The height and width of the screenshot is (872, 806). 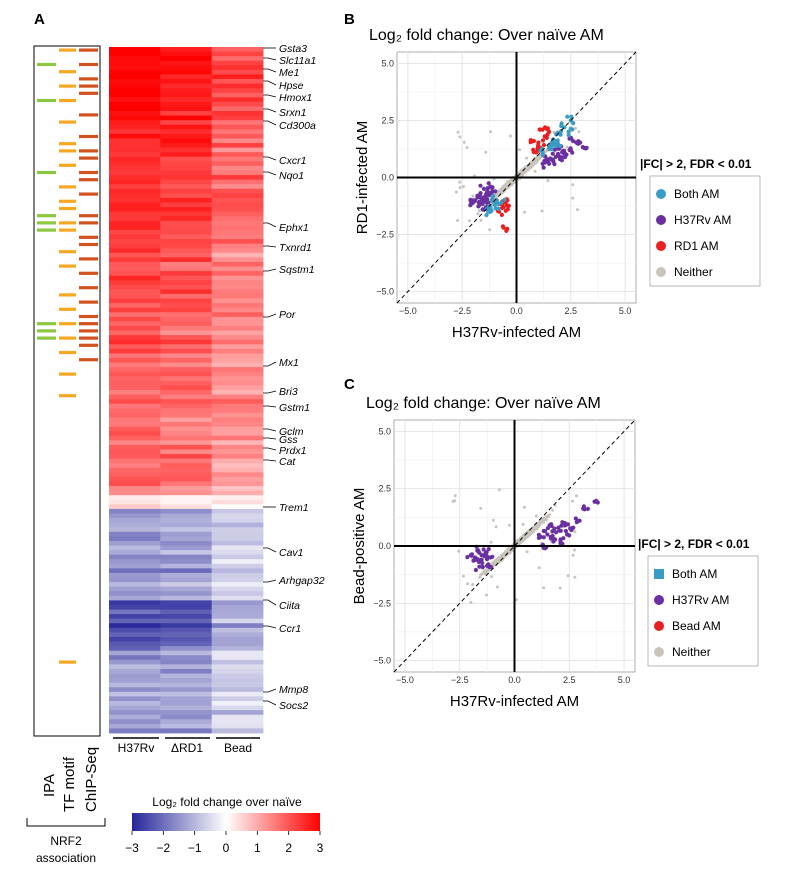 I want to click on x-tick-label: 5.0, so click(x=624, y=680).